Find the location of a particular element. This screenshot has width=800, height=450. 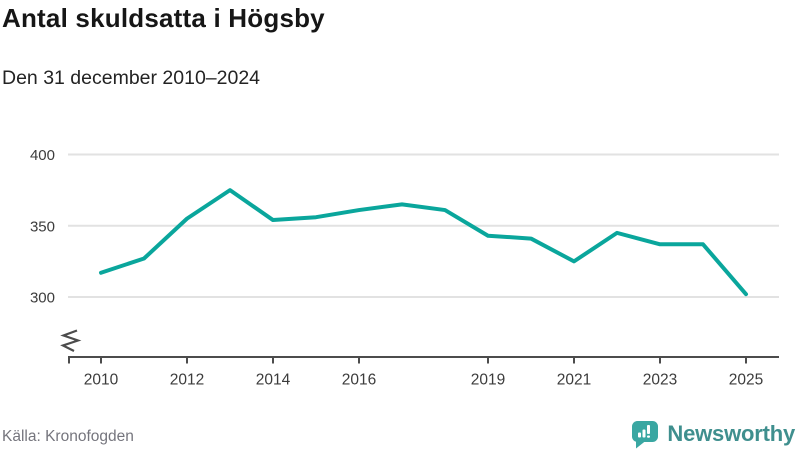

chart-title: Antal skuldsatta i Högsby is located at coordinates (163, 18).